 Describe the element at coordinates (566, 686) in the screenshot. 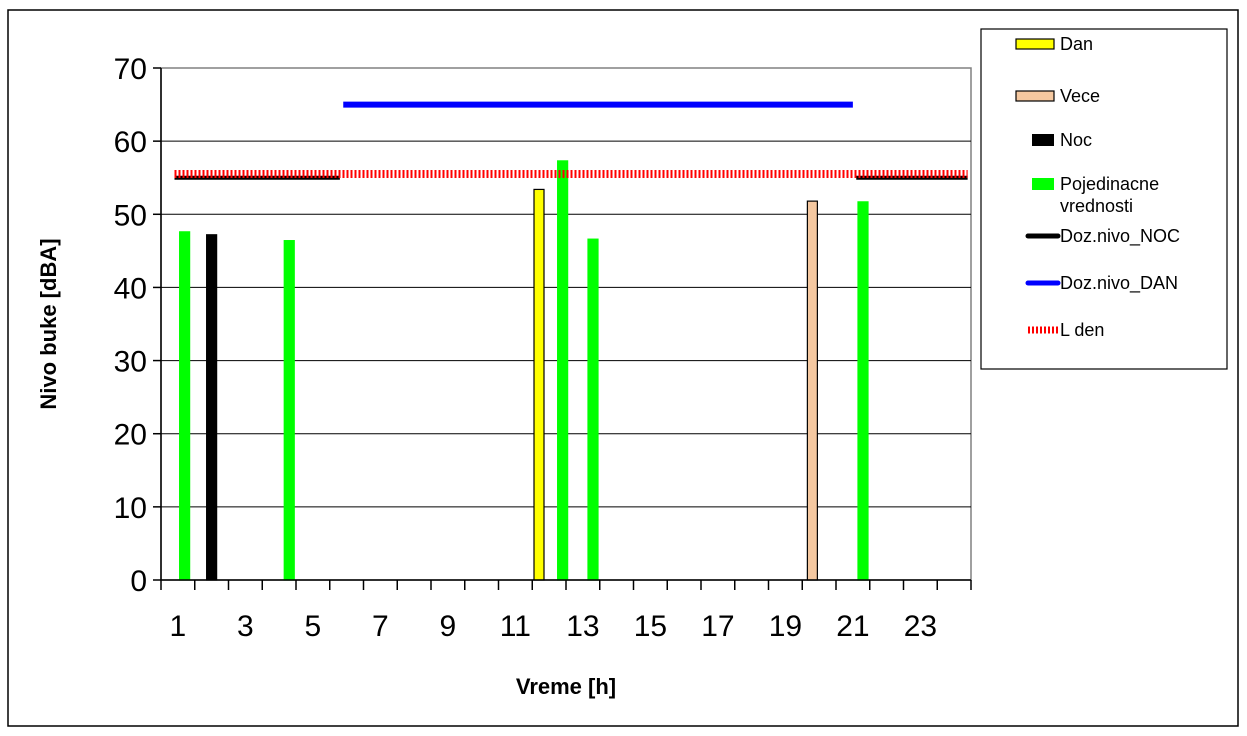

I see `x-axis-title: Vreme [h]` at that location.